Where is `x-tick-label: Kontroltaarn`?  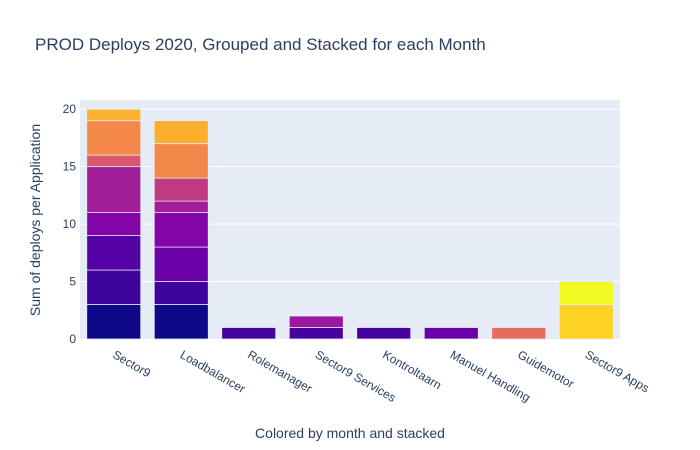 x-tick-label: Kontroltaarn is located at coordinates (412, 369).